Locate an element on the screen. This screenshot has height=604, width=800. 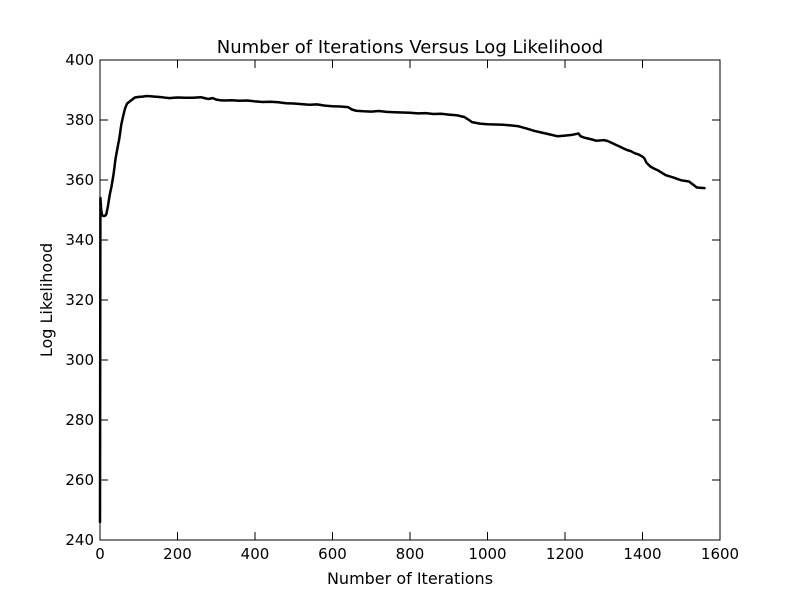
y-tick-label: 320 is located at coordinates (79, 300).